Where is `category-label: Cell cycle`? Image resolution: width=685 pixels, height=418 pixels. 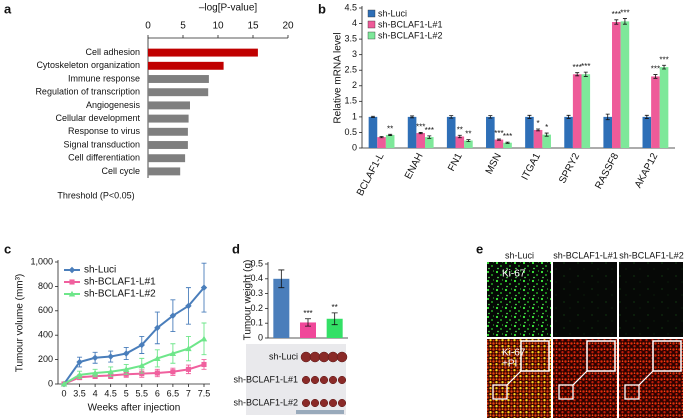 category-label: Cell cycle is located at coordinates (120, 171).